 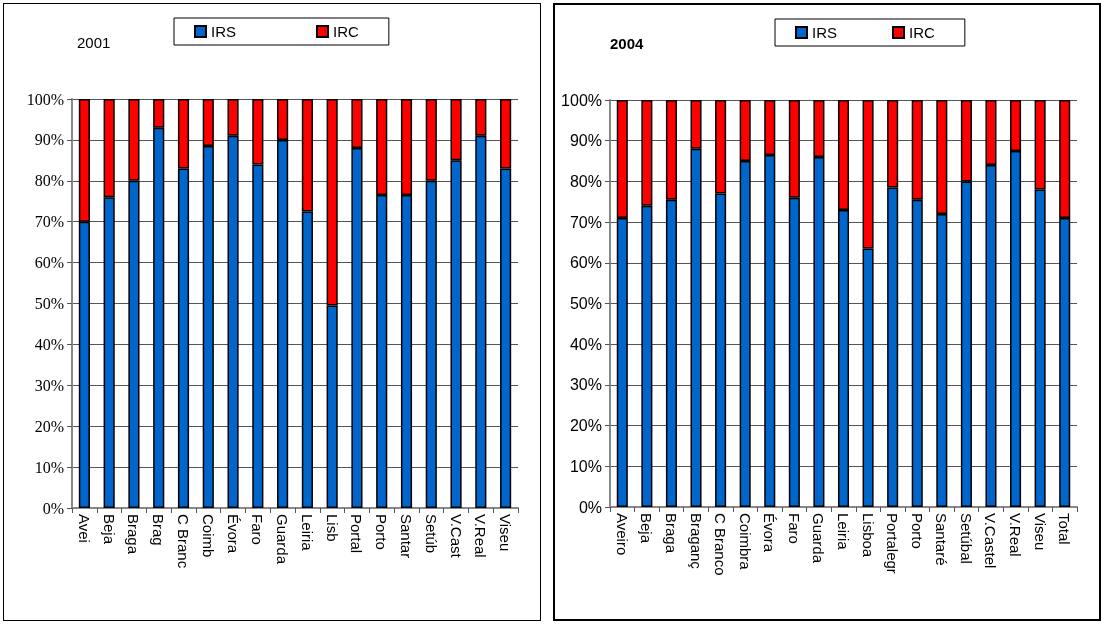 I want to click on x-tick-label: Santar, so click(x=406, y=536).